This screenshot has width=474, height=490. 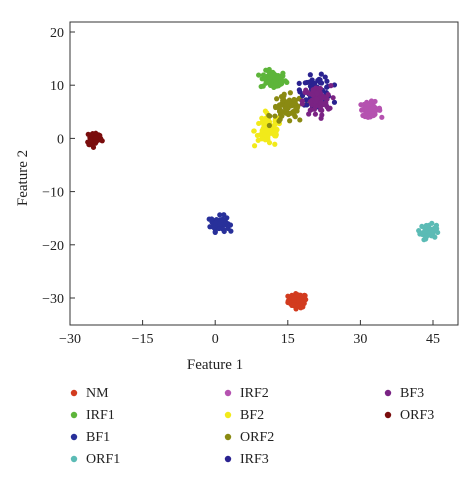 I want to click on y-tick-label: 10, so click(x=57, y=86).